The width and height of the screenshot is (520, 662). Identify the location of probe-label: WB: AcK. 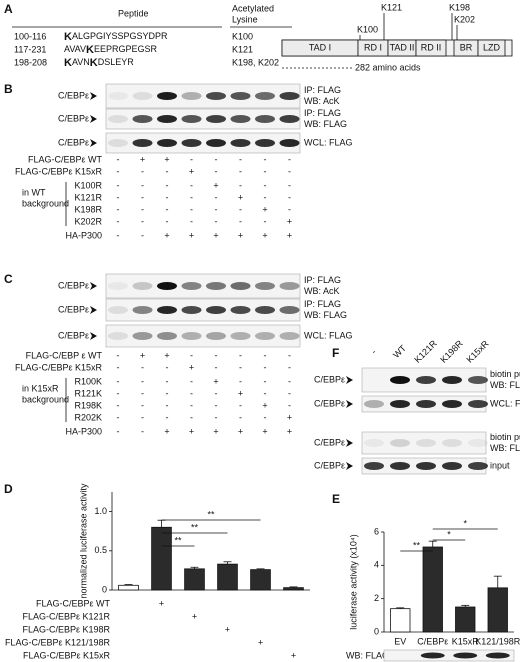
(322, 101).